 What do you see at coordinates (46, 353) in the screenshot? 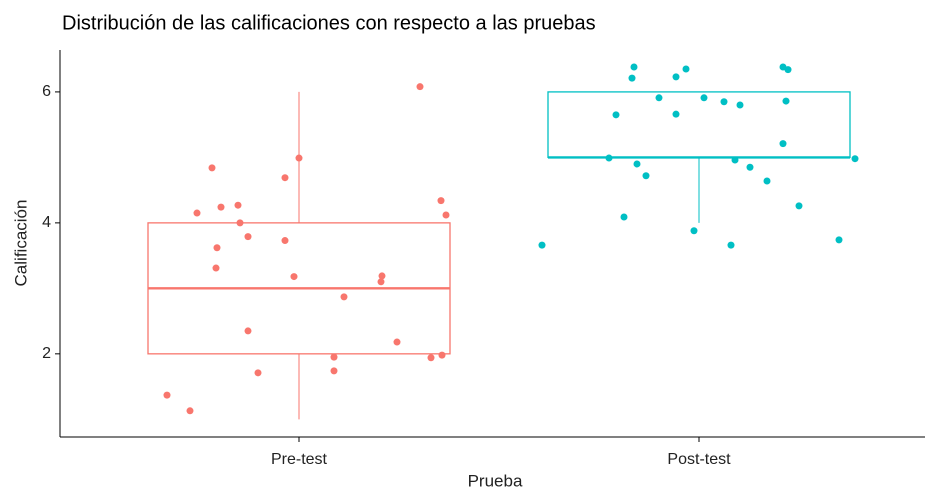
I see `y-tick-label: 2` at bounding box center [46, 353].